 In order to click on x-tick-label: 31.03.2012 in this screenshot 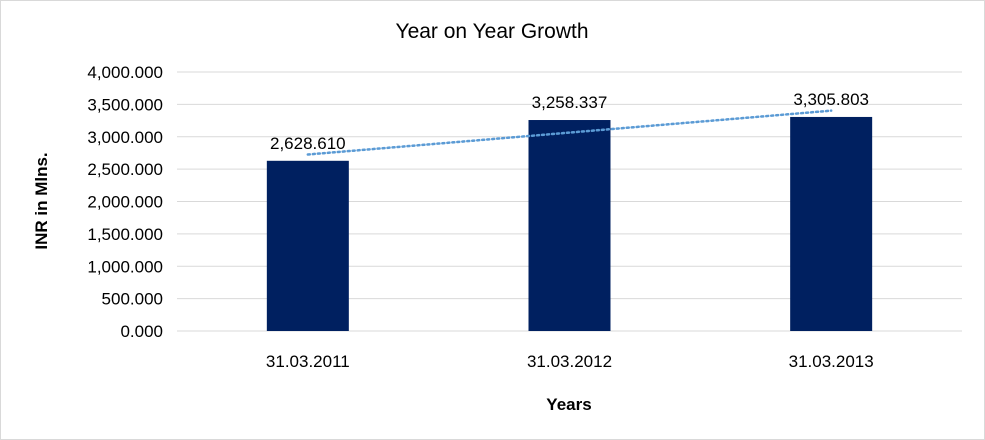, I will do `click(569, 361)`.